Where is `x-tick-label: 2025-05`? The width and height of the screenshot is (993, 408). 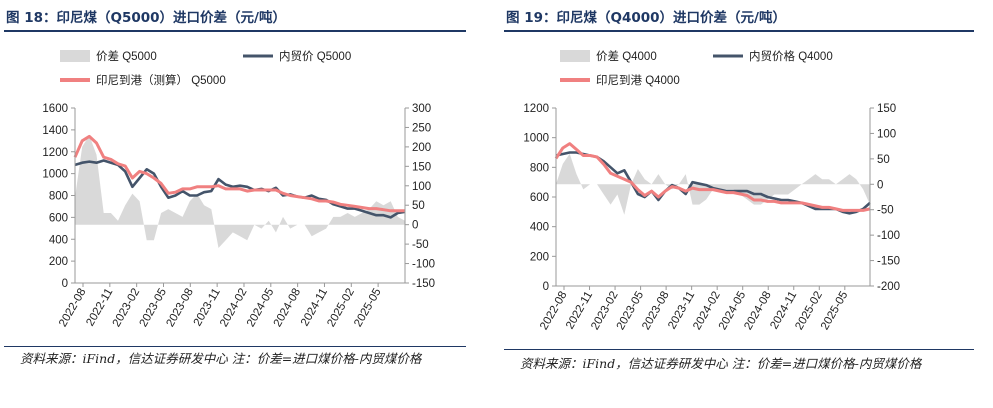 x-tick-label: 2025-05 is located at coordinates (368, 308).